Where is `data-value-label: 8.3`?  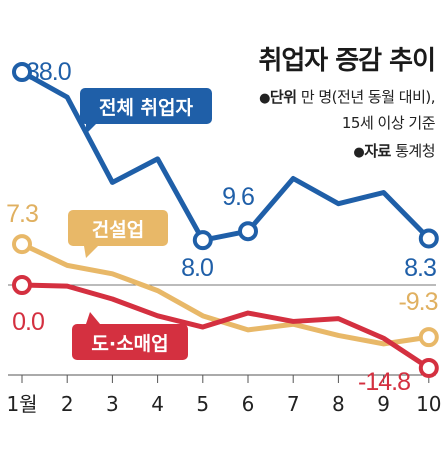
data-value-label: 8.3 is located at coordinates (420, 268).